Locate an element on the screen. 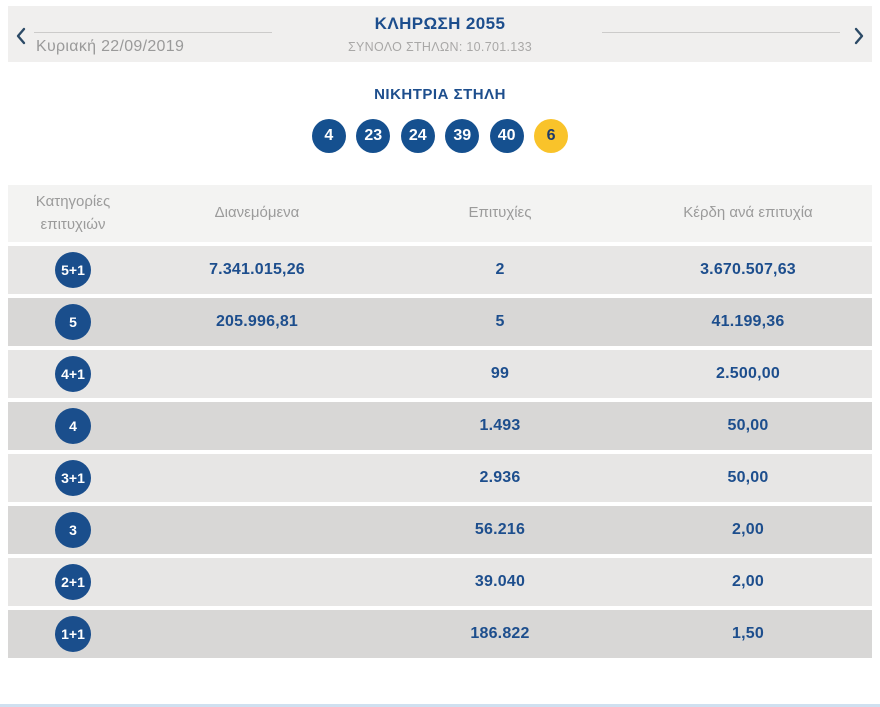 The width and height of the screenshot is (880, 707). winners-value: 39.040 is located at coordinates (500, 581).